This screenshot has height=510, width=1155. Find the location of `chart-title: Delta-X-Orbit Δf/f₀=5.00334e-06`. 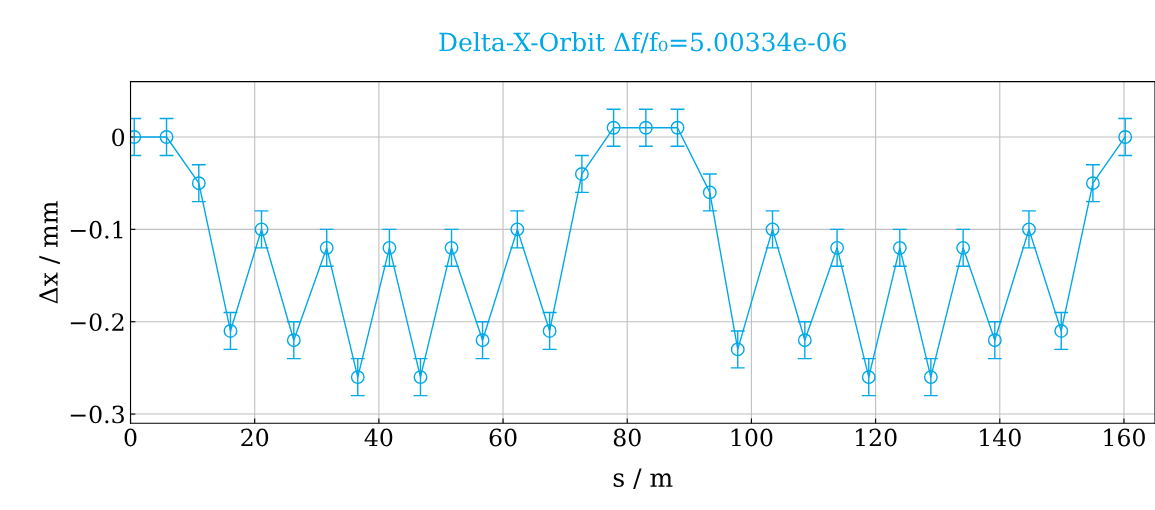

chart-title: Delta-X-Orbit Δf/f₀=5.00334e-06 is located at coordinates (642, 43).